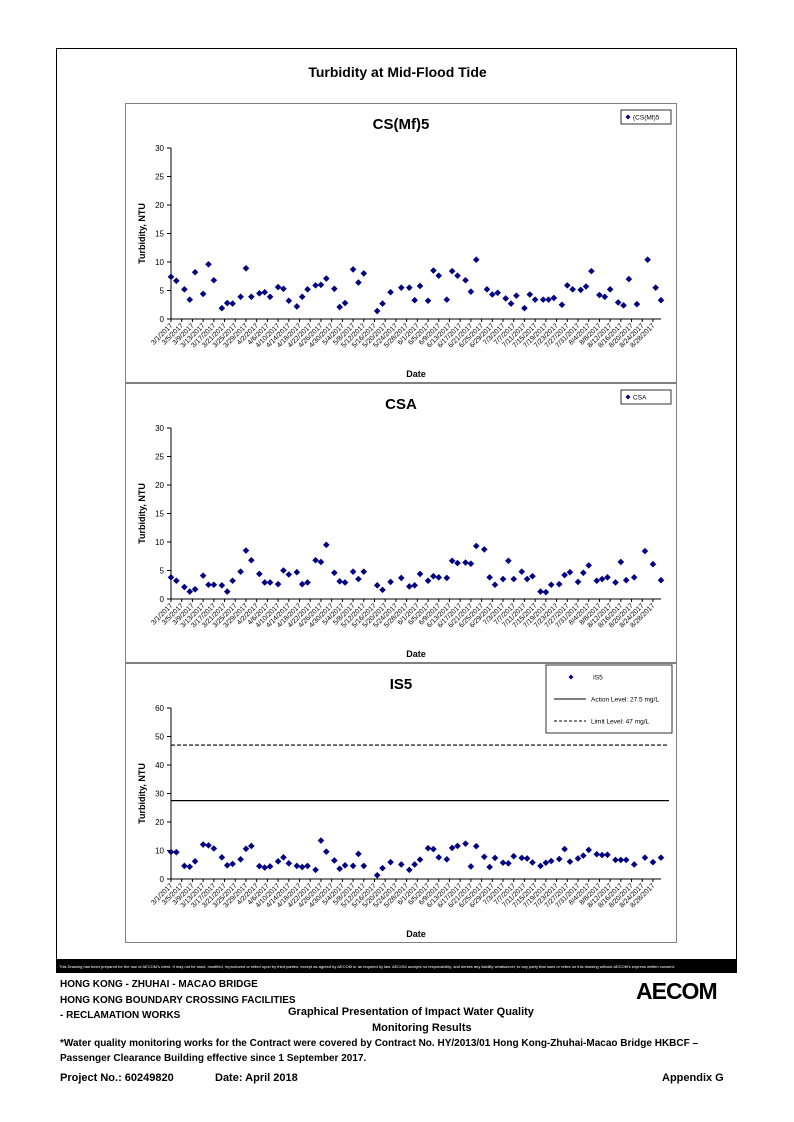  Describe the element at coordinates (422, 1028) in the screenshot. I see `drawing-title-line-2: Monitoring Results` at that location.